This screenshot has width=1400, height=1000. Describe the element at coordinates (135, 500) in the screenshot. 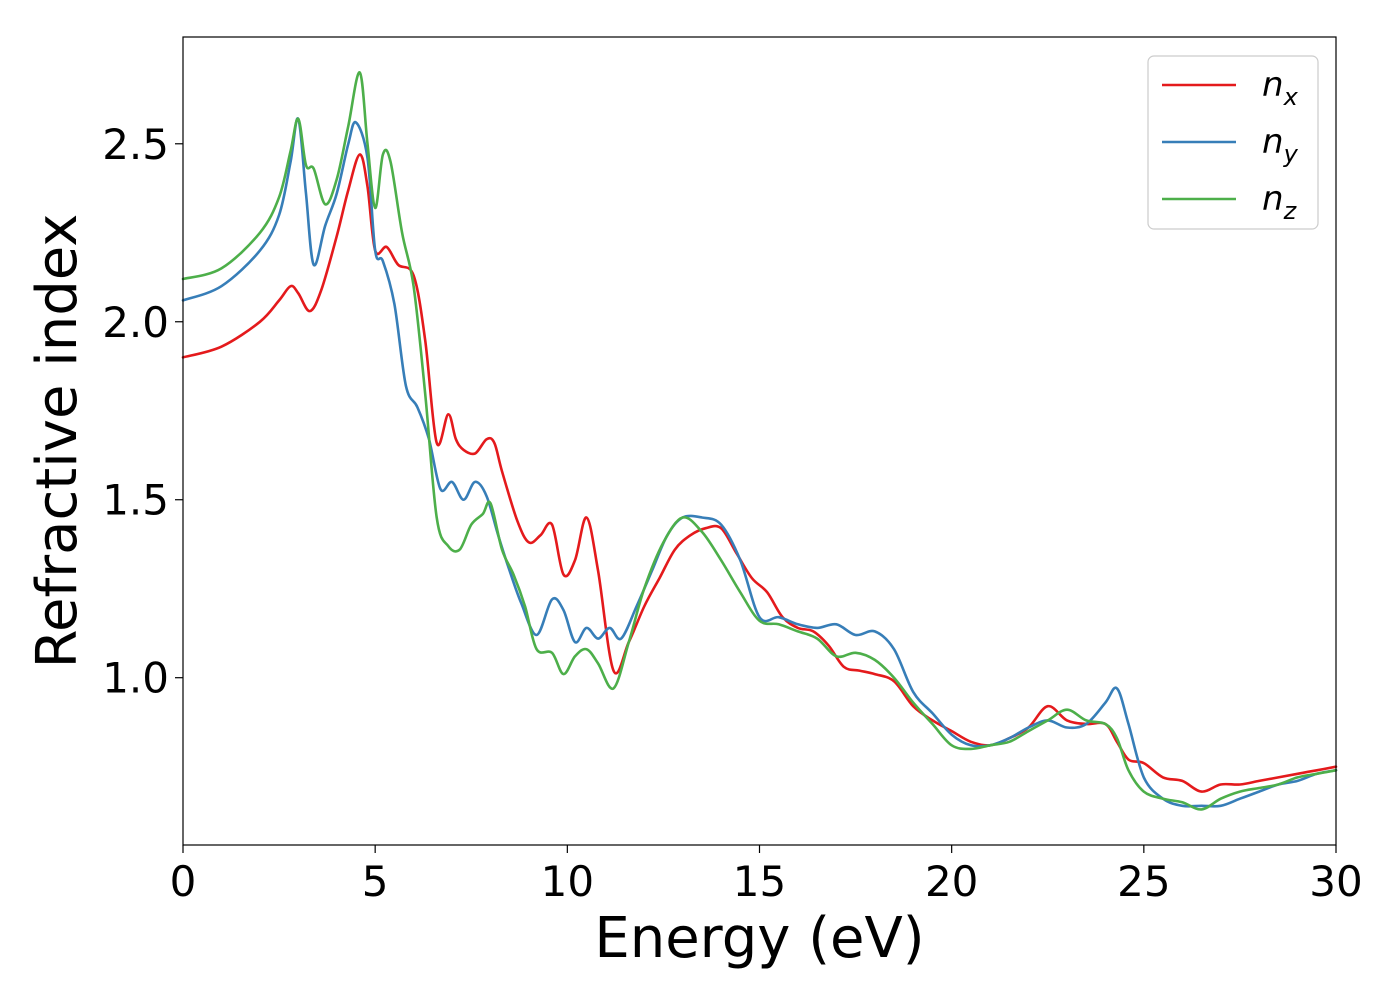

I see `y-tick-label: 1.5` at that location.